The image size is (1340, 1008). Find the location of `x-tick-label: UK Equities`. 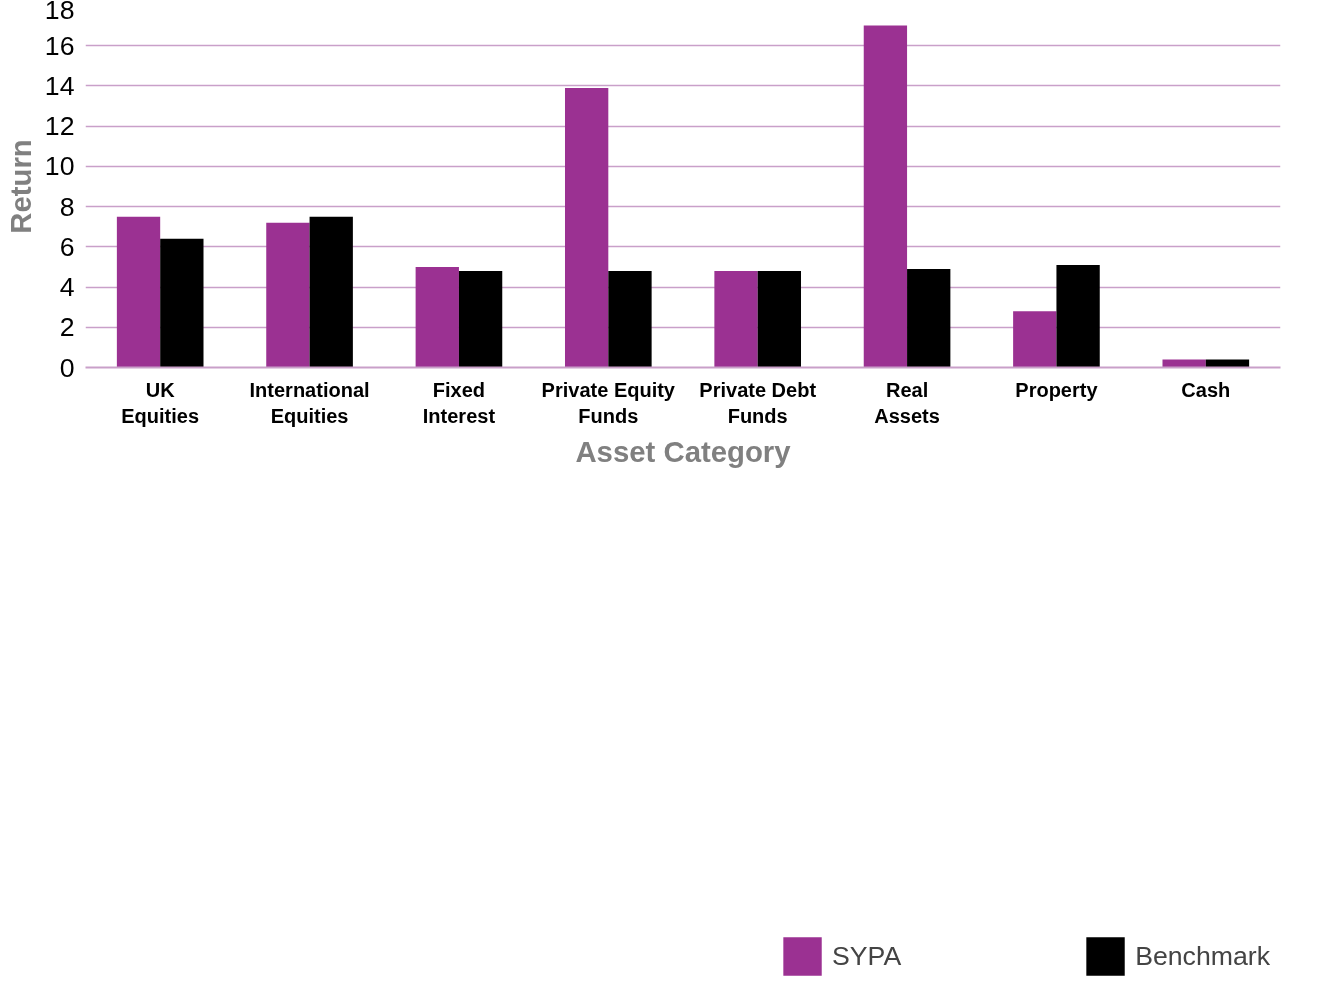

x-tick-label: UK Equities is located at coordinates (160, 402).